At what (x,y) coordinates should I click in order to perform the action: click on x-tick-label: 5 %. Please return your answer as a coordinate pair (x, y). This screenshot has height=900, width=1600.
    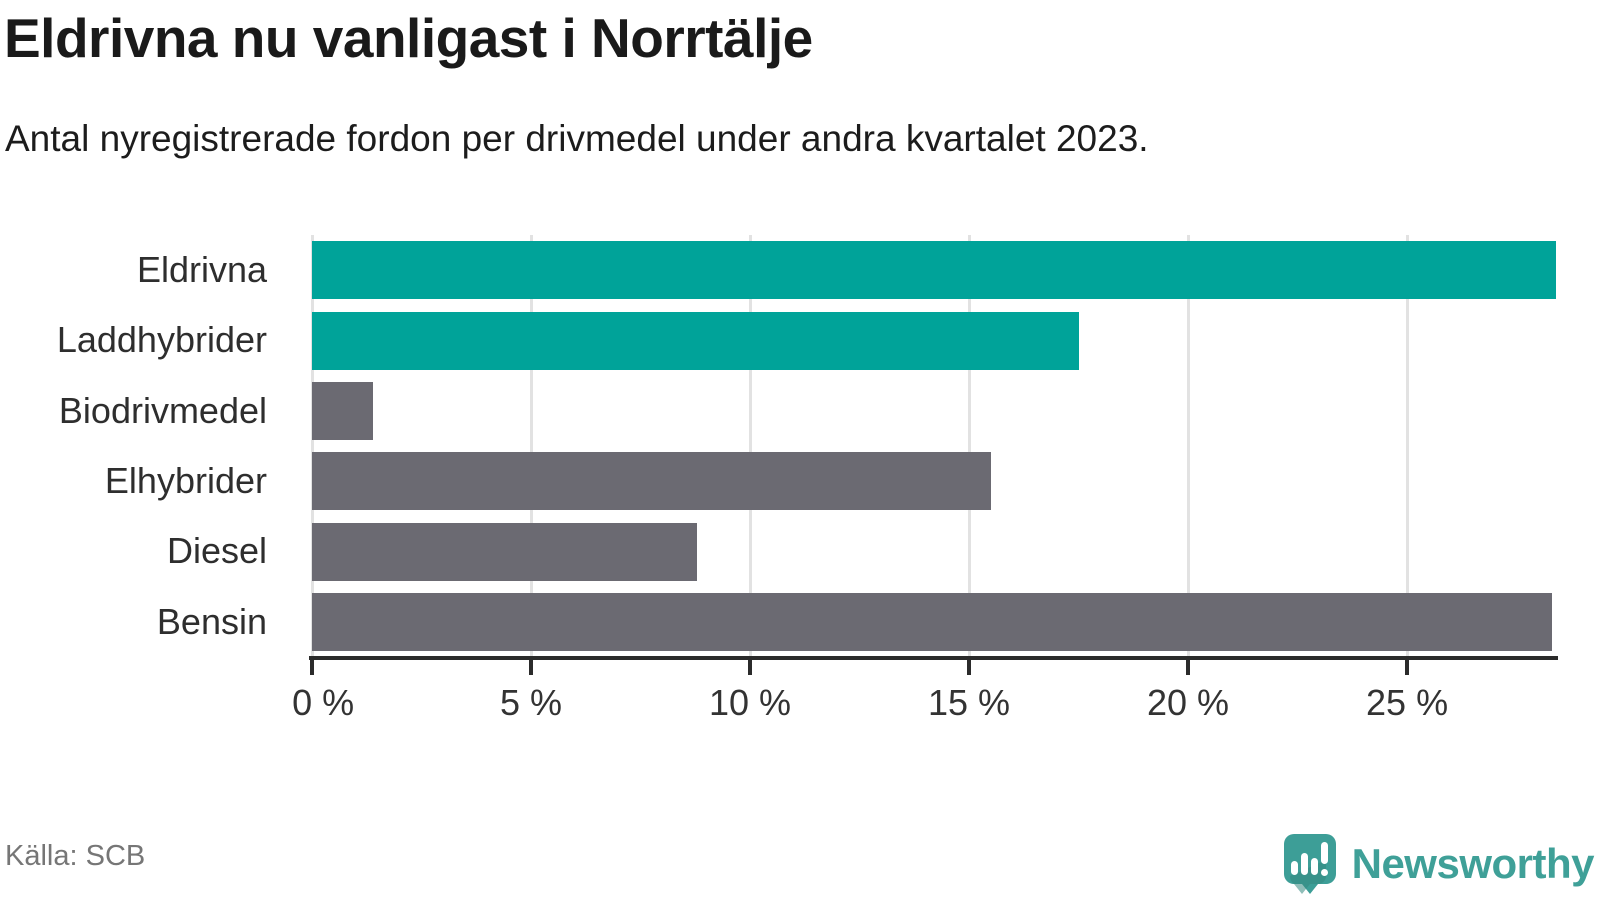
    Looking at the image, I should click on (531, 702).